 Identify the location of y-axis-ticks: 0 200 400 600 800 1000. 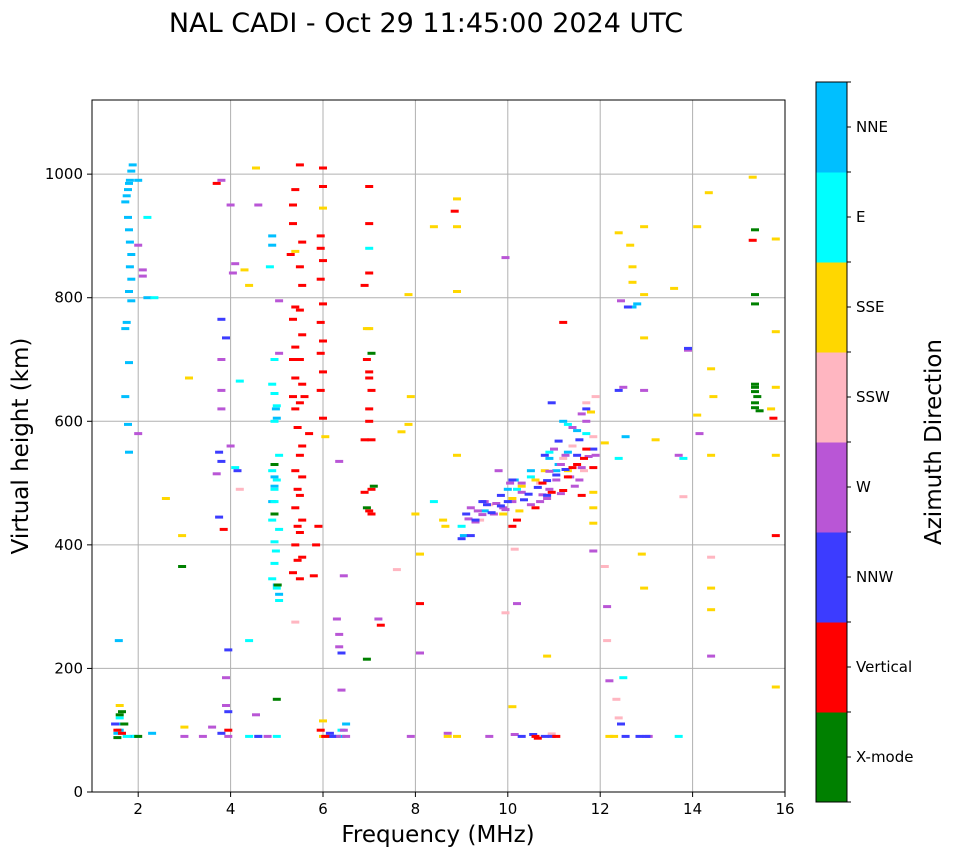
(68, 483).